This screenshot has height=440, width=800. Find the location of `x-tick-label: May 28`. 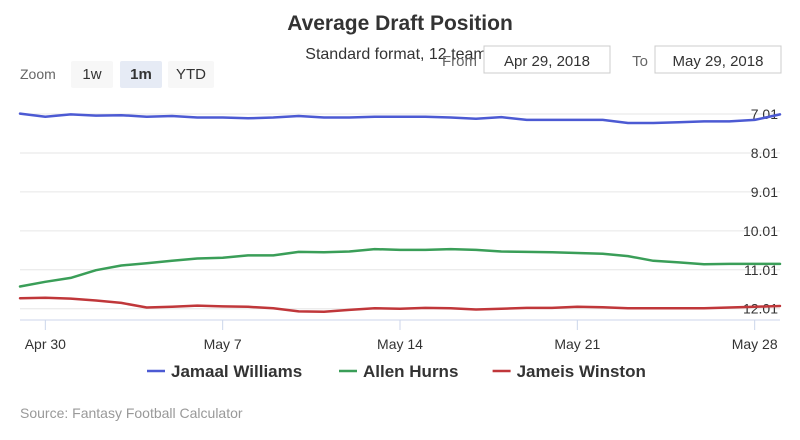

x-tick-label: May 28 is located at coordinates (755, 344).